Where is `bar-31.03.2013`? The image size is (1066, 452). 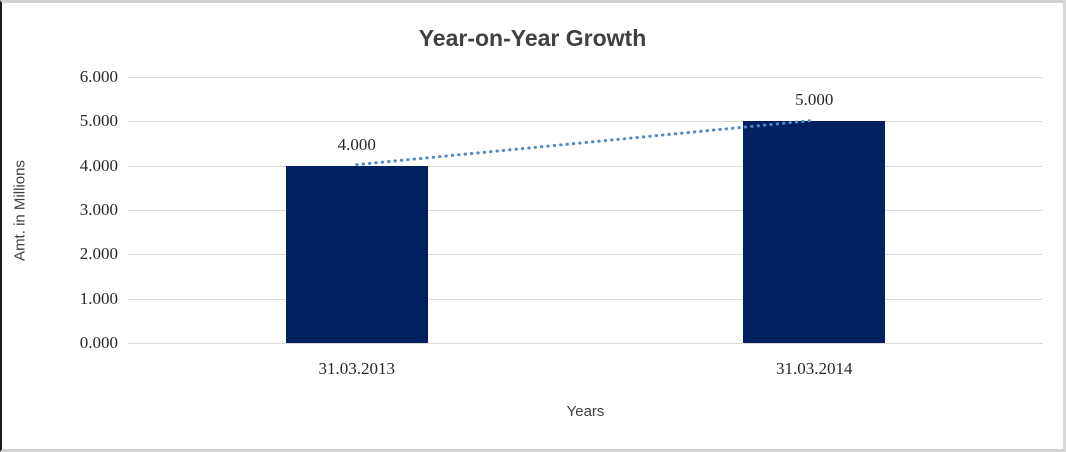
bar-31.03.2013 is located at coordinates (356, 254).